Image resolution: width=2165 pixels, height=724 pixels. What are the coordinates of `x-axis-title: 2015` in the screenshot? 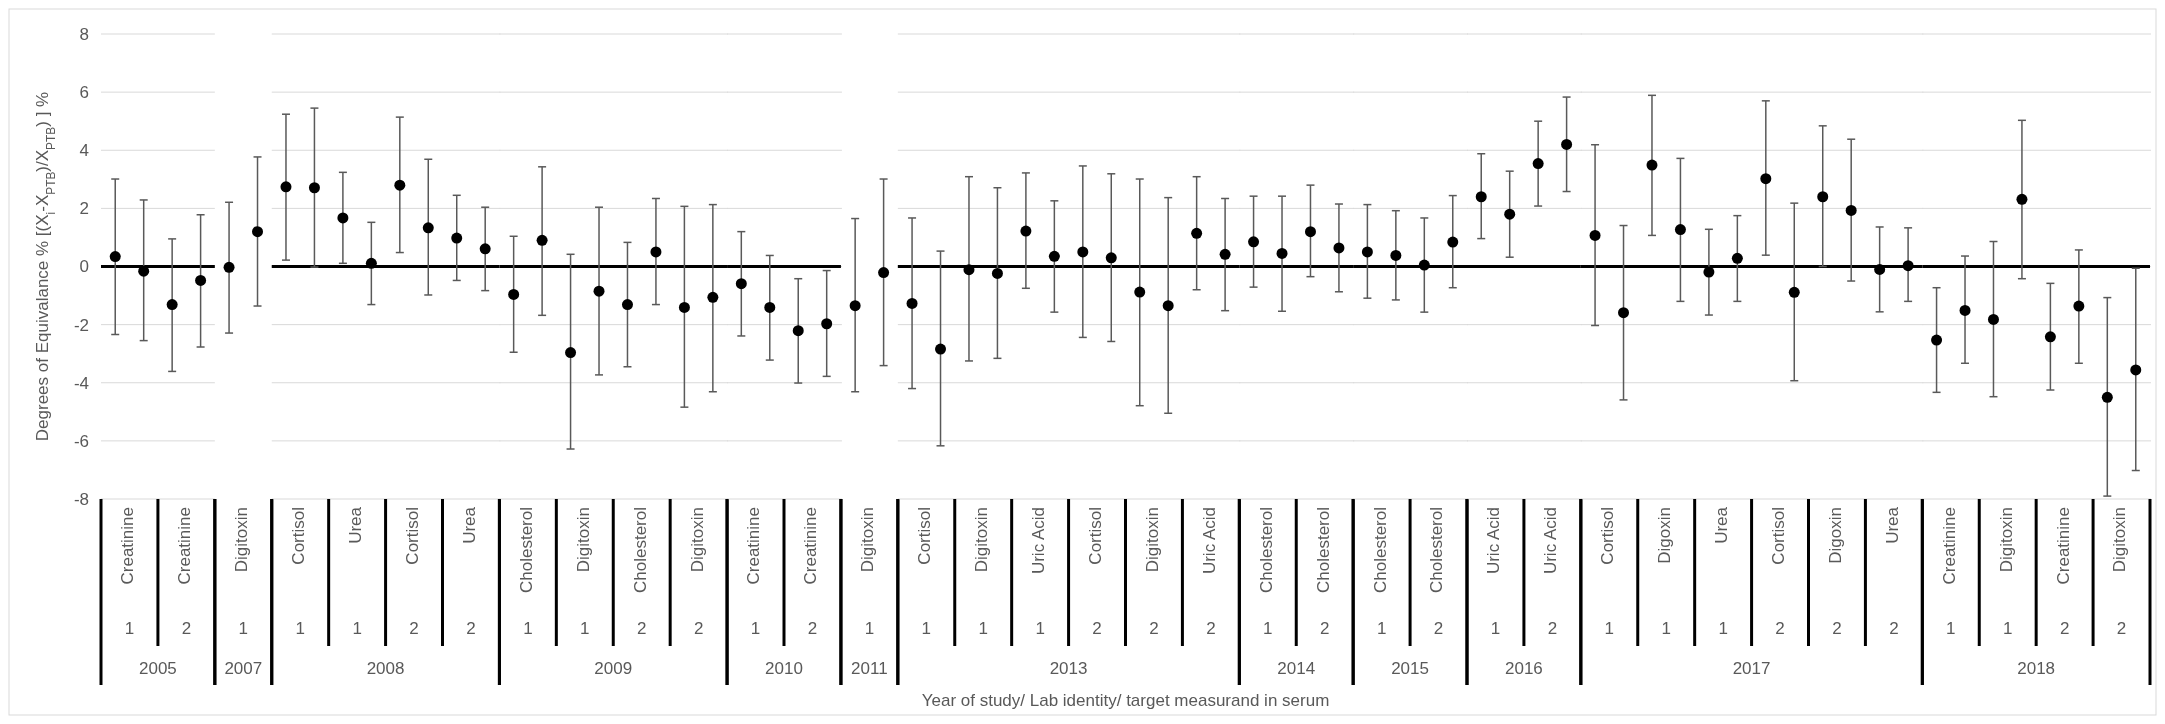 It's located at (1410, 668).